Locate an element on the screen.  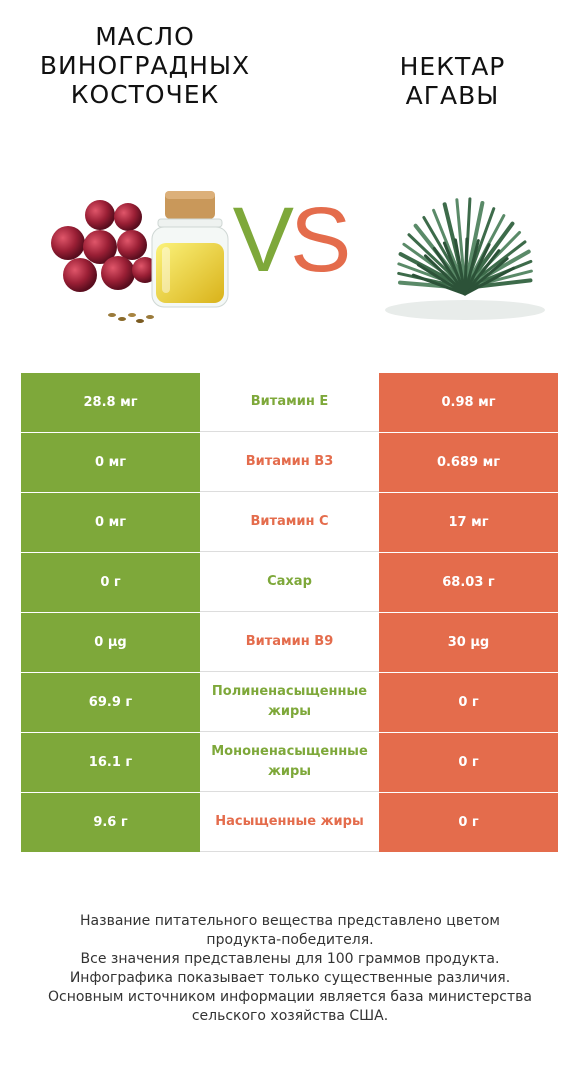
left-title-line: виноградных is located at coordinates (145, 65).